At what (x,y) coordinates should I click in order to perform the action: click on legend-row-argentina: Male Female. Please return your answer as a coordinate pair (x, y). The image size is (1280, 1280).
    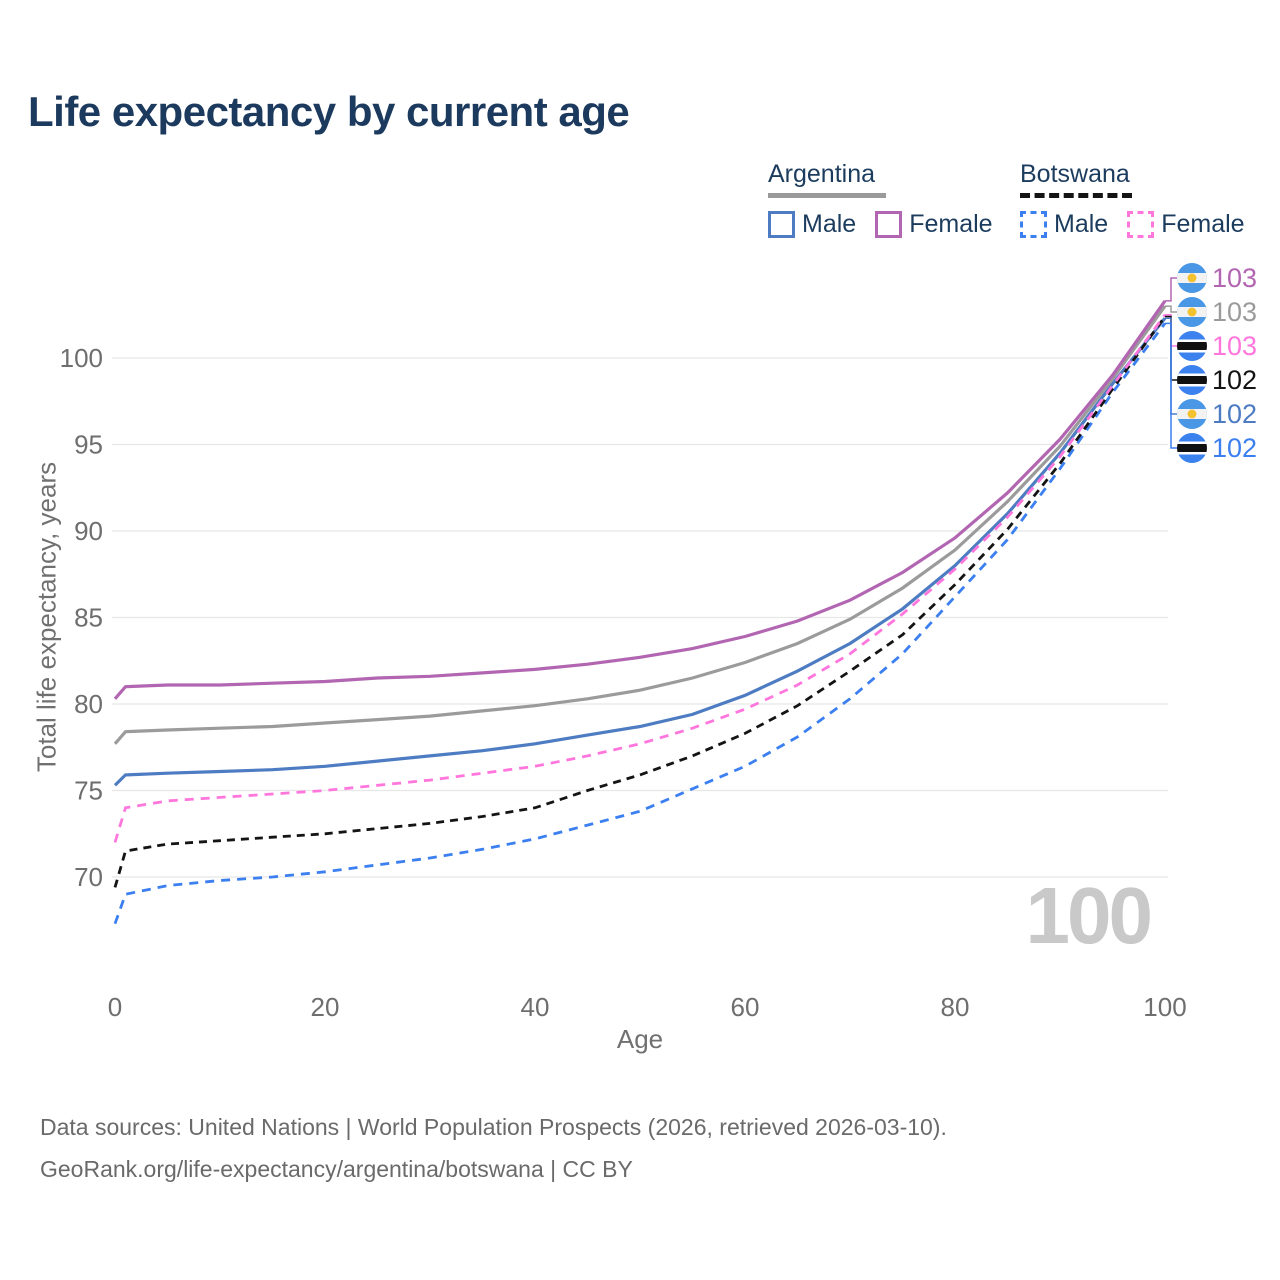
    Looking at the image, I should click on (880, 224).